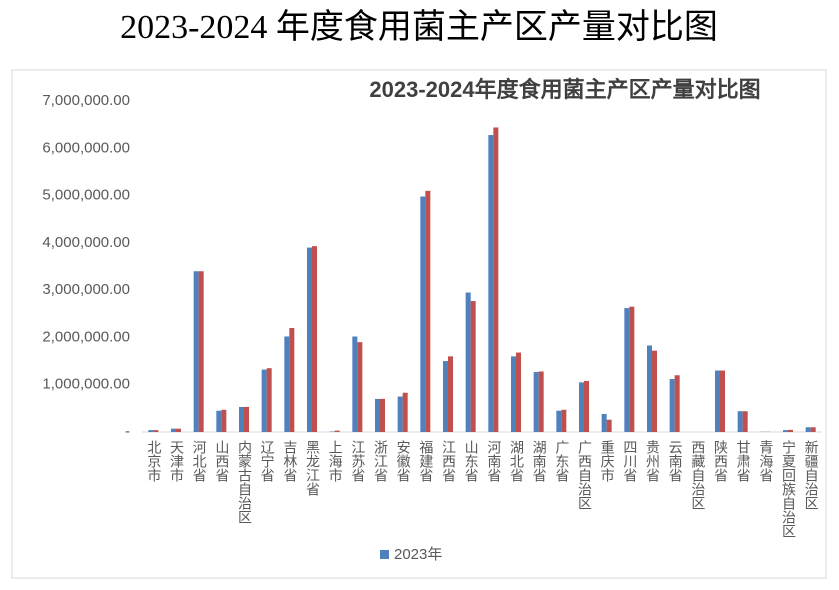 This screenshot has height=590, width=839. I want to click on y-tick-label: 3,000,000.00, so click(86, 289).